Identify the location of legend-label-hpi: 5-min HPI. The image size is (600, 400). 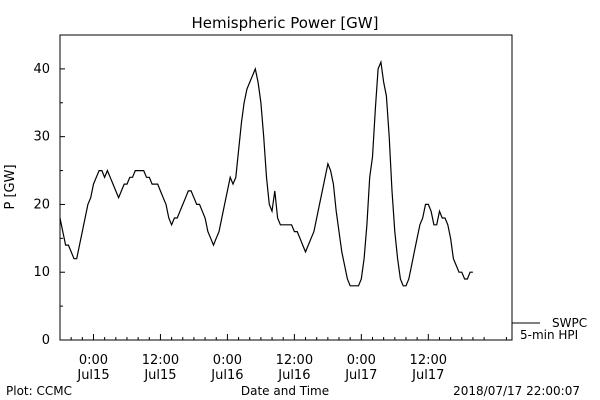
(549, 335).